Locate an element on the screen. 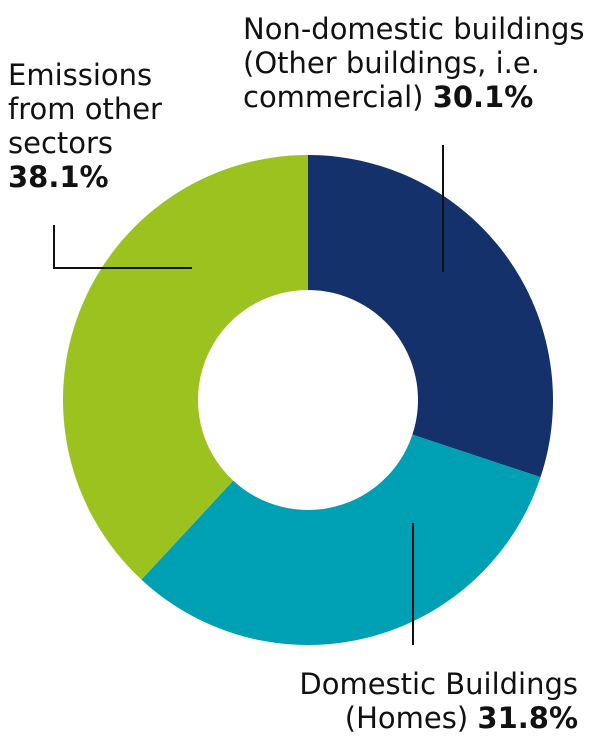 The width and height of the screenshot is (597, 738). label-line: (Other buildings, i.e. is located at coordinates (391, 63).